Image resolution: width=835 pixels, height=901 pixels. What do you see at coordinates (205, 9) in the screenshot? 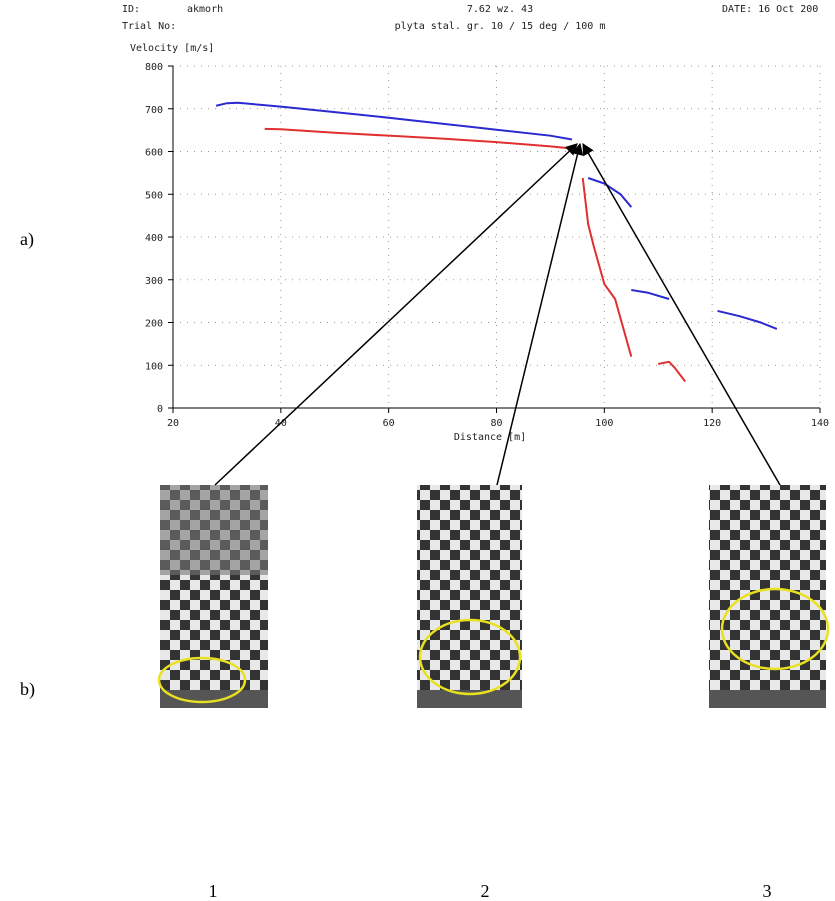
I see `header-id-value: akmorh` at bounding box center [205, 9].